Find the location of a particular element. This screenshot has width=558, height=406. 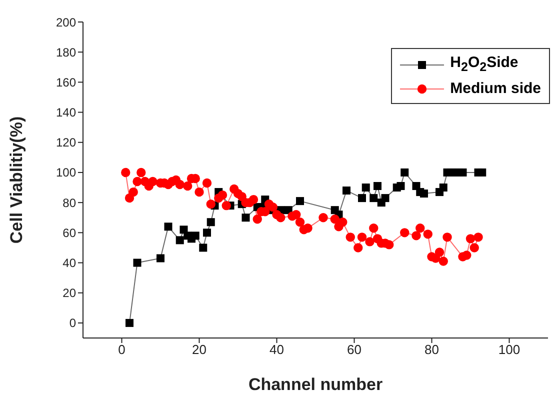

y-tick-label: 180 is located at coordinates (66, 52).